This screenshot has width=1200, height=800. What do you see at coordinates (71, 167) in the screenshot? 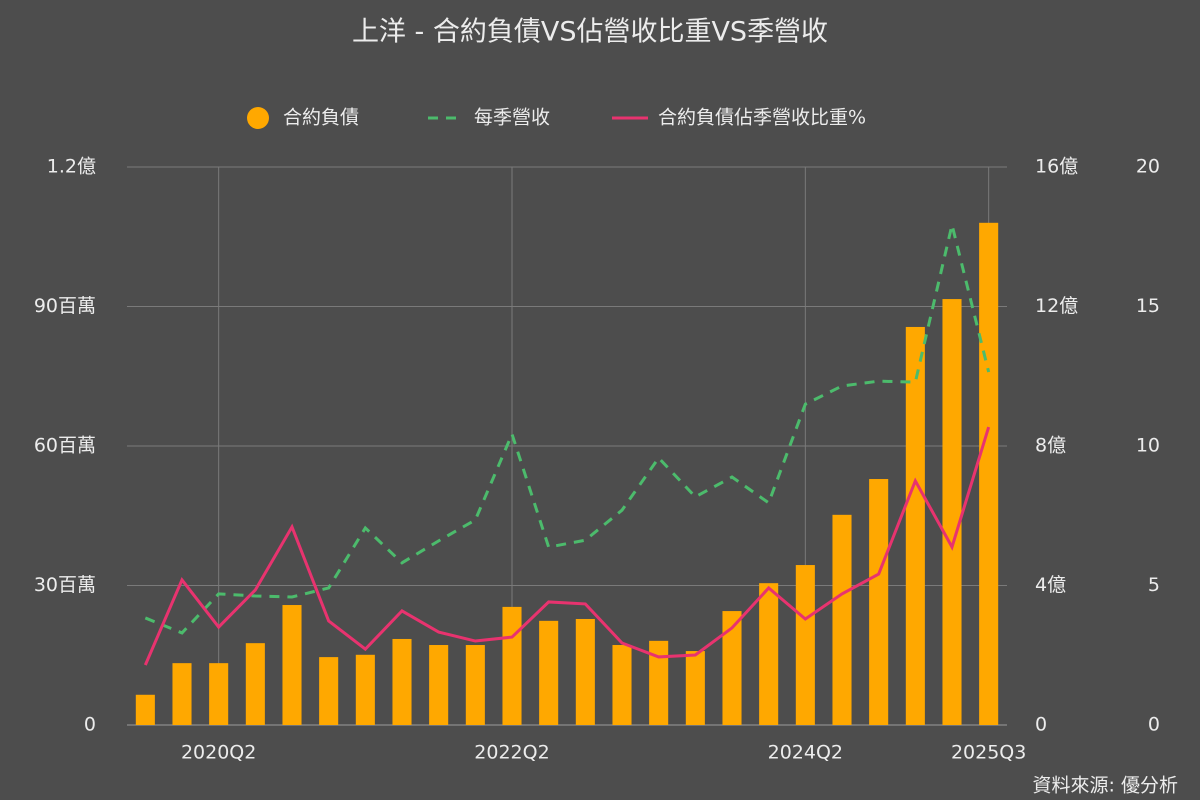
I see `tick-label: 1.2億` at bounding box center [71, 167].